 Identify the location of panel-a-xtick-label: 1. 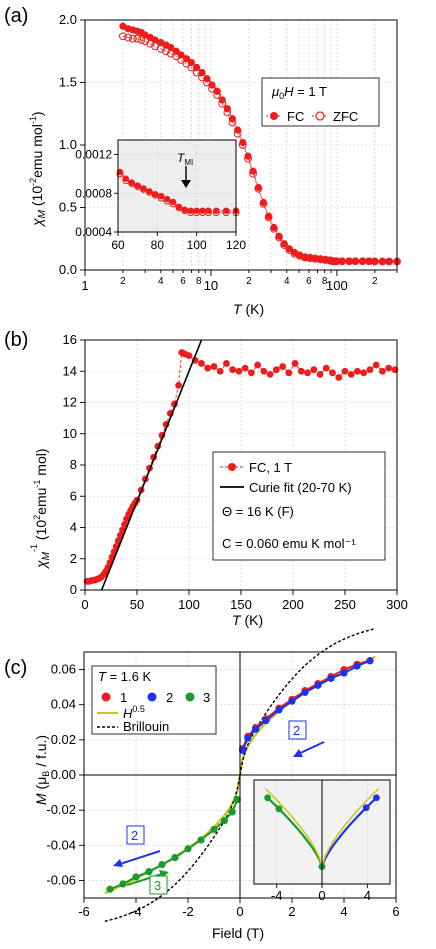
(84, 285).